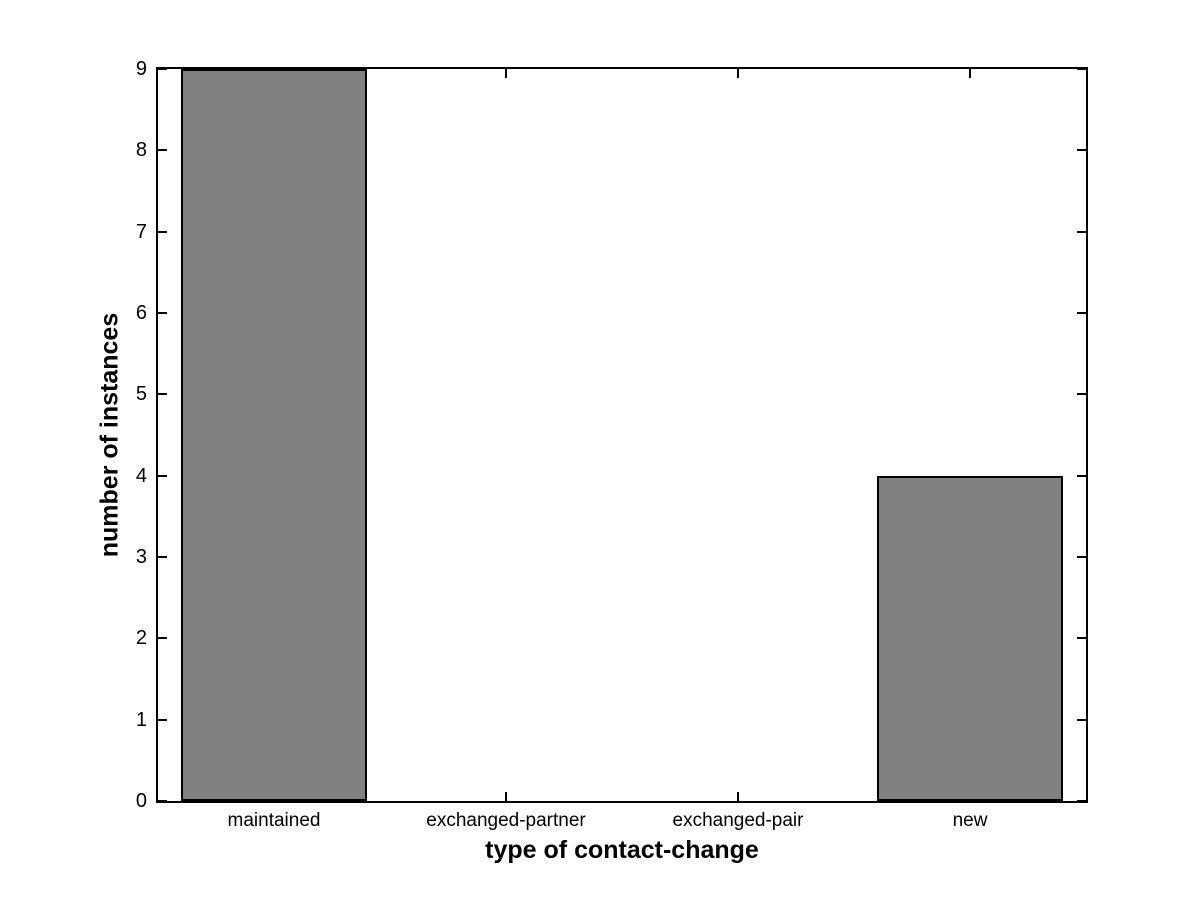 This screenshot has width=1201, height=901. What do you see at coordinates (506, 820) in the screenshot?
I see `x-tick-label: exchanged-partner` at bounding box center [506, 820].